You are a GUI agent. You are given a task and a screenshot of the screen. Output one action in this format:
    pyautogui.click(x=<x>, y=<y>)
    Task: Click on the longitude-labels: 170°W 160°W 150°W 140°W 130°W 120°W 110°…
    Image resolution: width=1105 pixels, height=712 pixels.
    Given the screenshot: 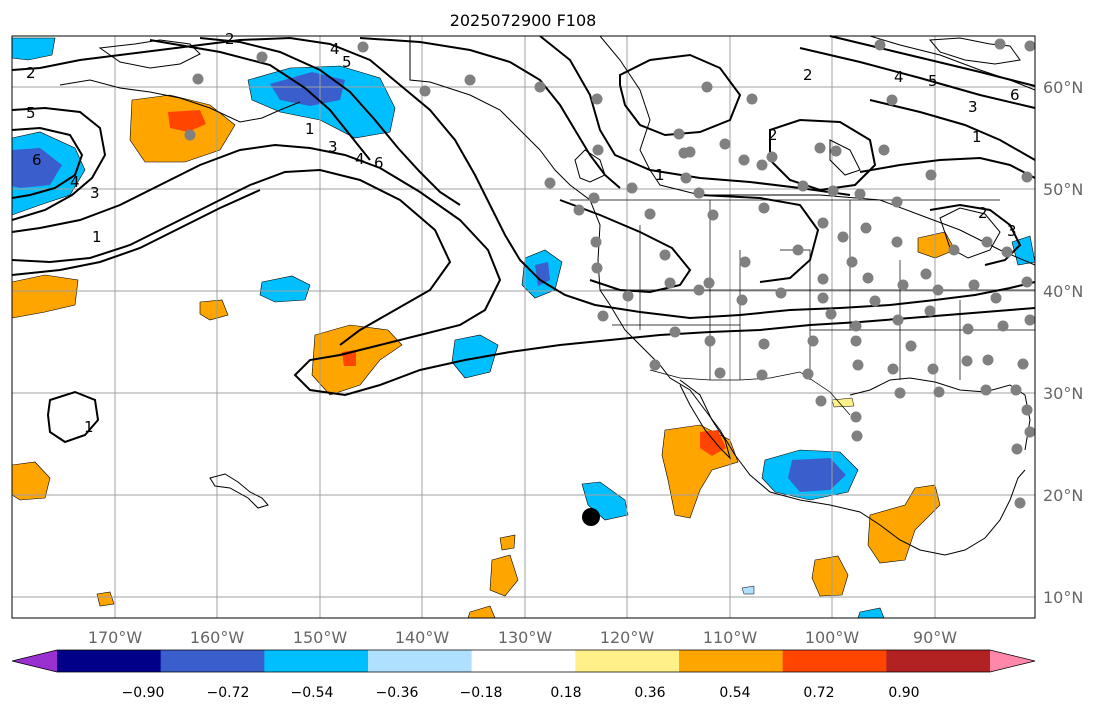 What is the action you would take?
    pyautogui.click(x=522, y=637)
    